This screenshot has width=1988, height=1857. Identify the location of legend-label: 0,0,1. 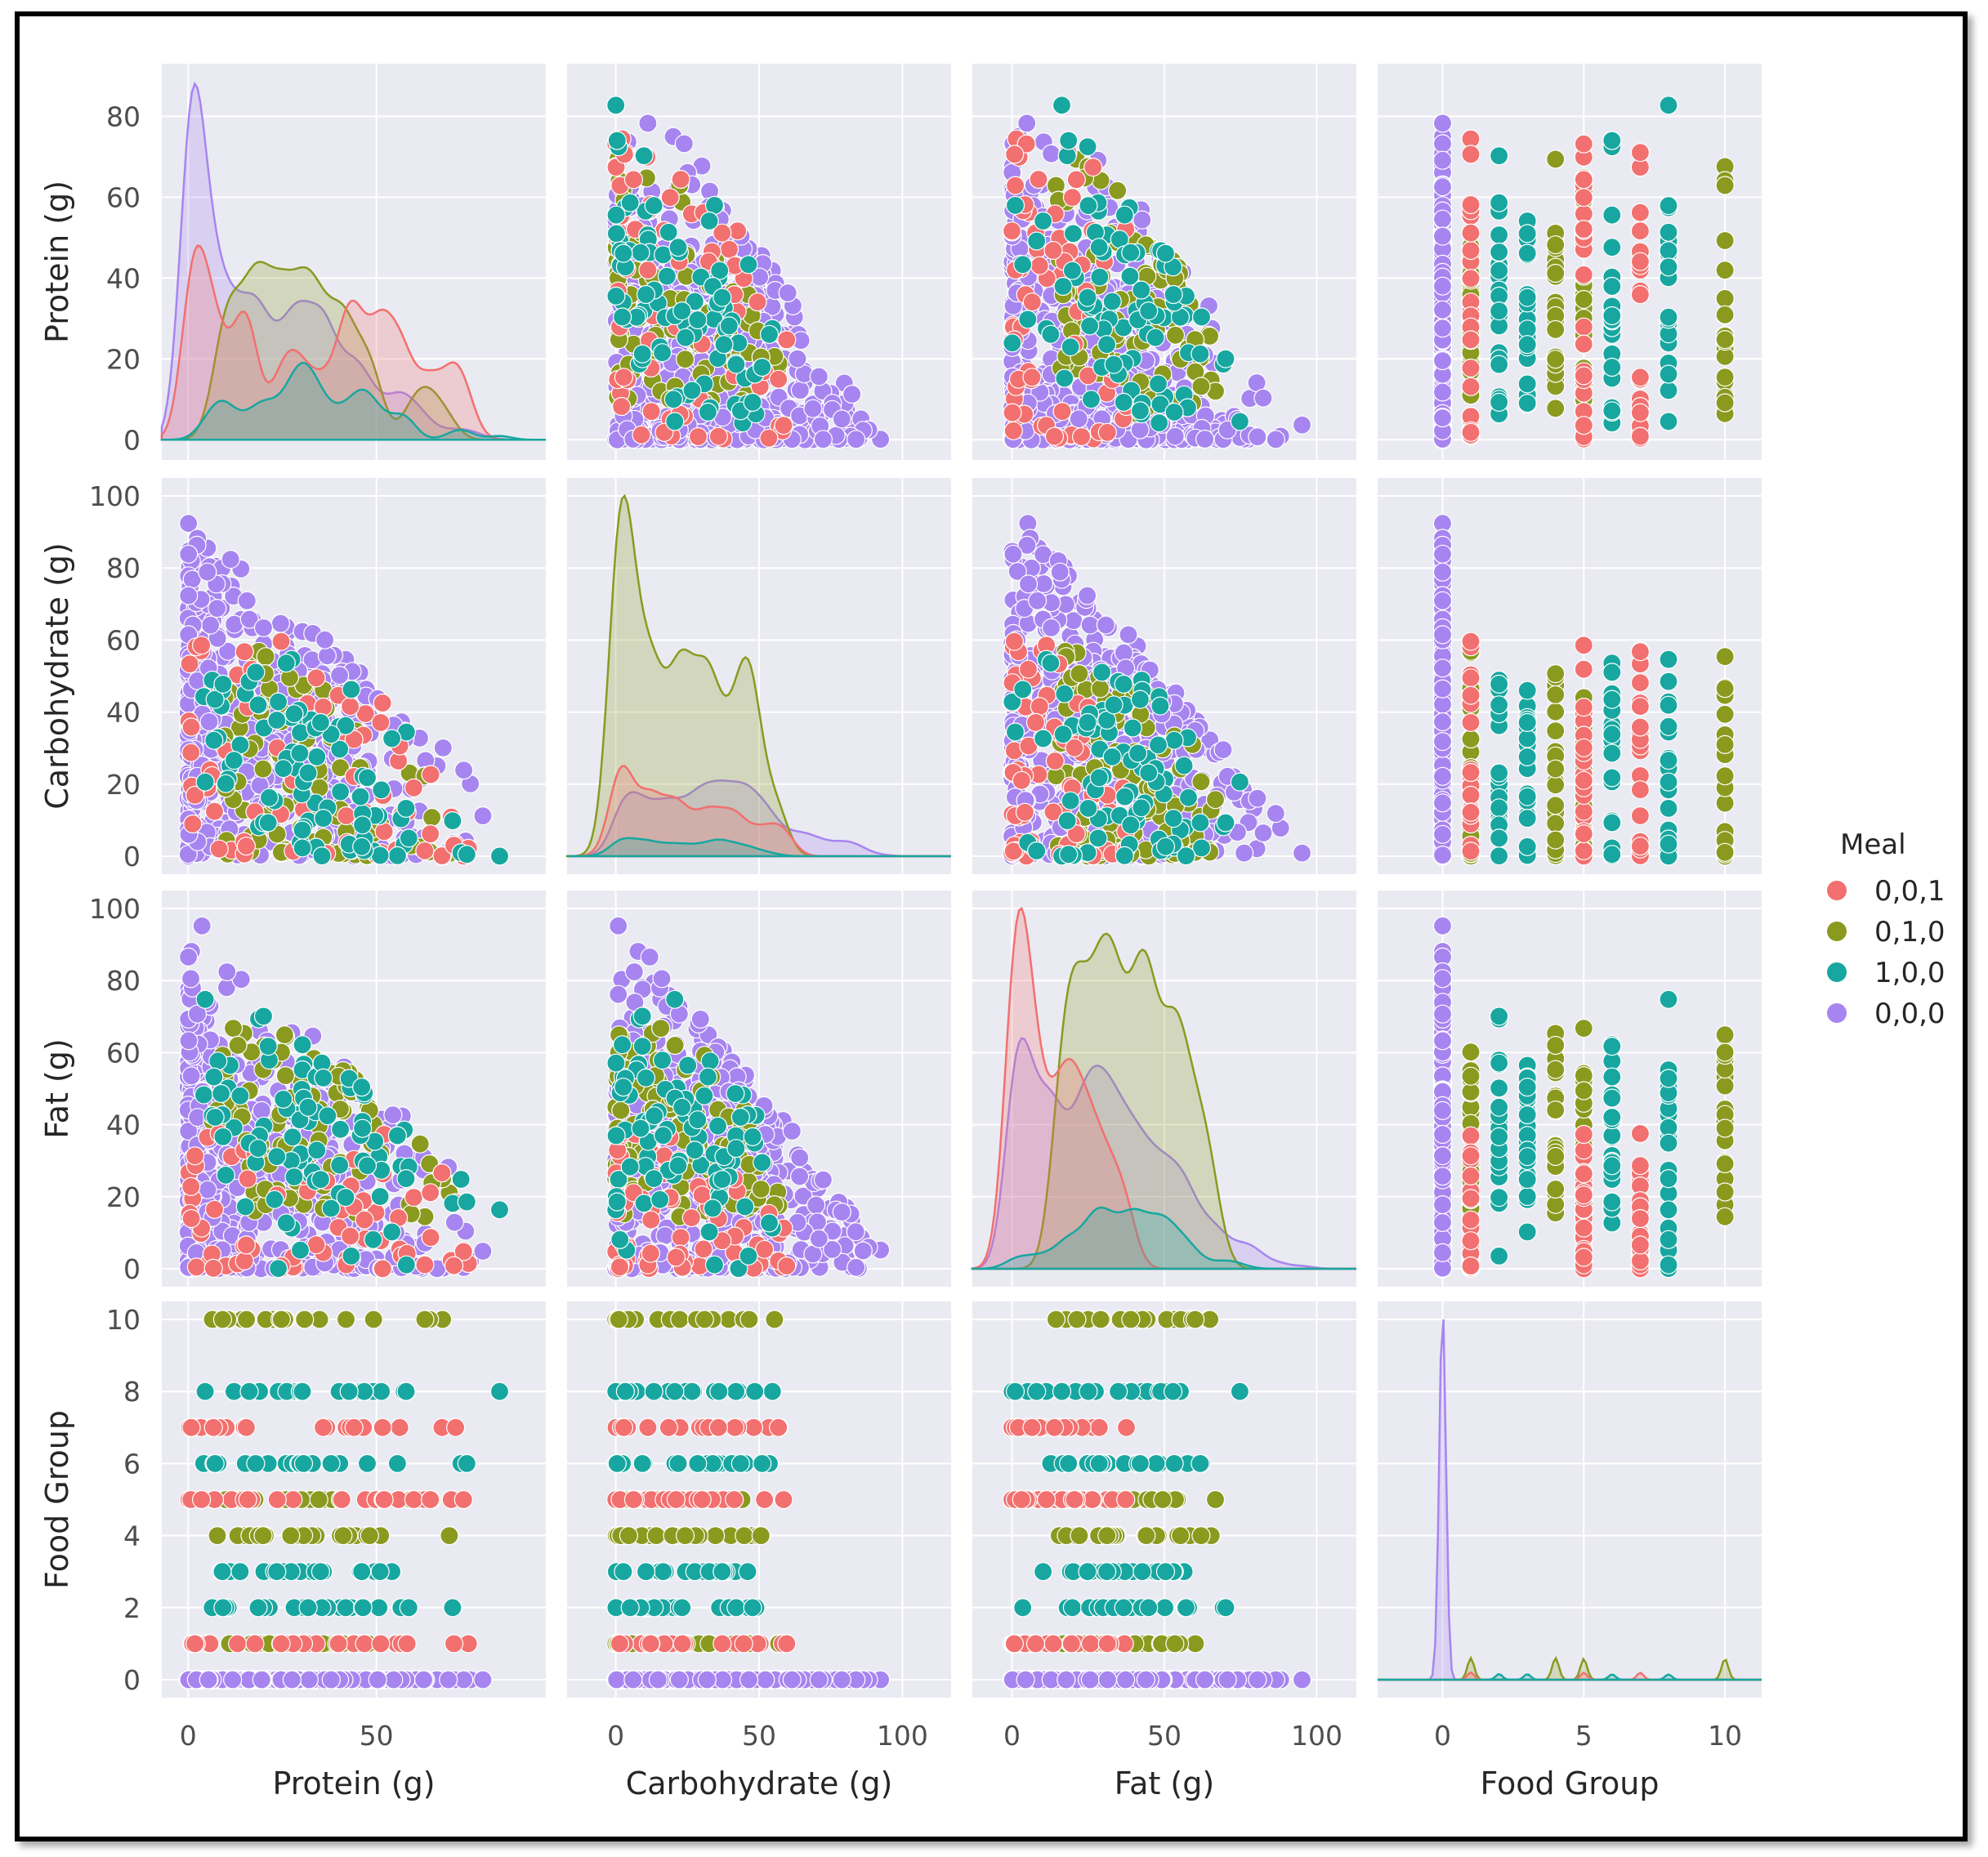
(1910, 891).